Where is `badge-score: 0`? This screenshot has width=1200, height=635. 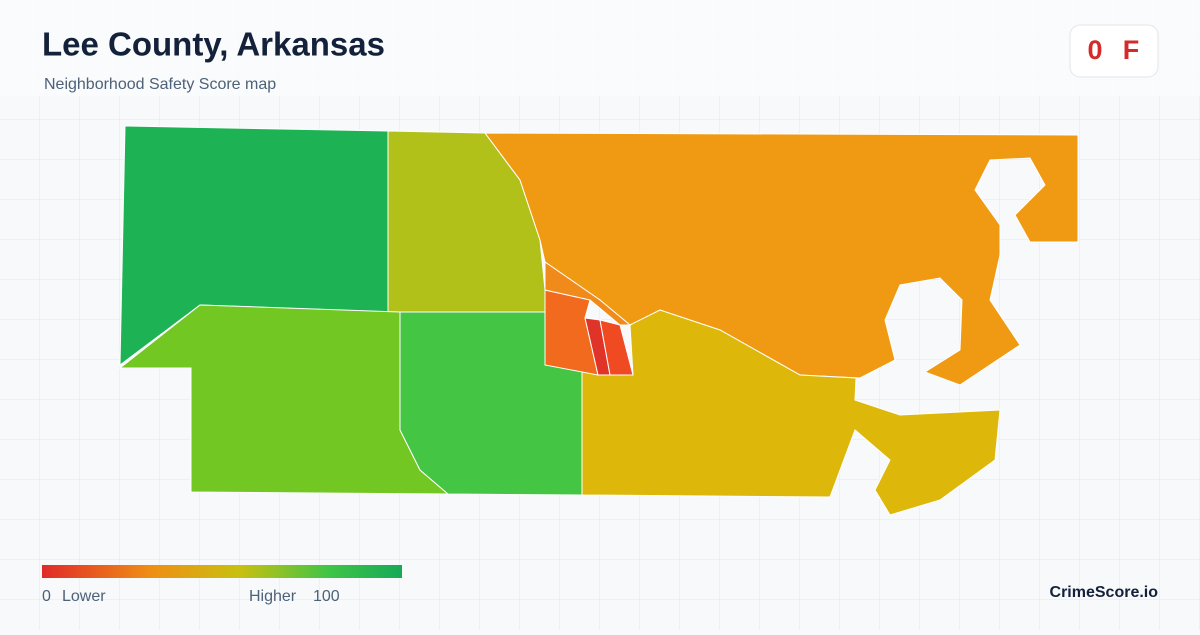 badge-score: 0 is located at coordinates (1094, 50).